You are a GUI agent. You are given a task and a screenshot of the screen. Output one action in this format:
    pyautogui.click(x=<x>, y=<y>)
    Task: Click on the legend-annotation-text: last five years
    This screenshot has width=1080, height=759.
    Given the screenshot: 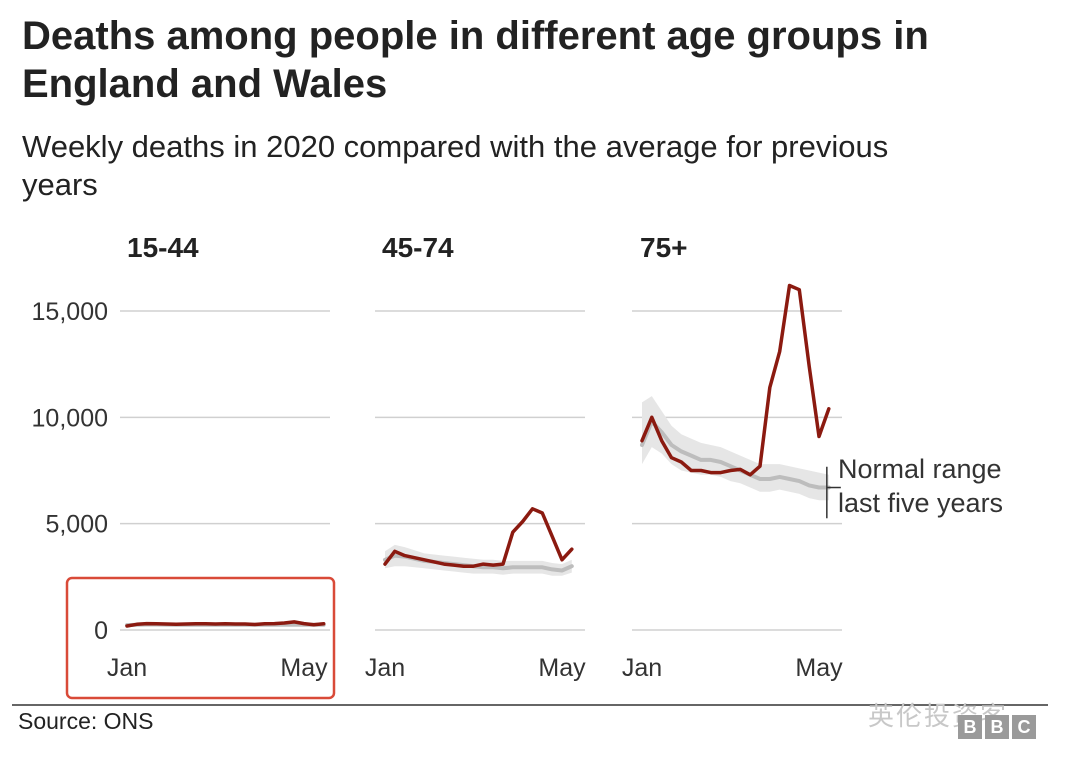 What is the action you would take?
    pyautogui.click(x=920, y=503)
    